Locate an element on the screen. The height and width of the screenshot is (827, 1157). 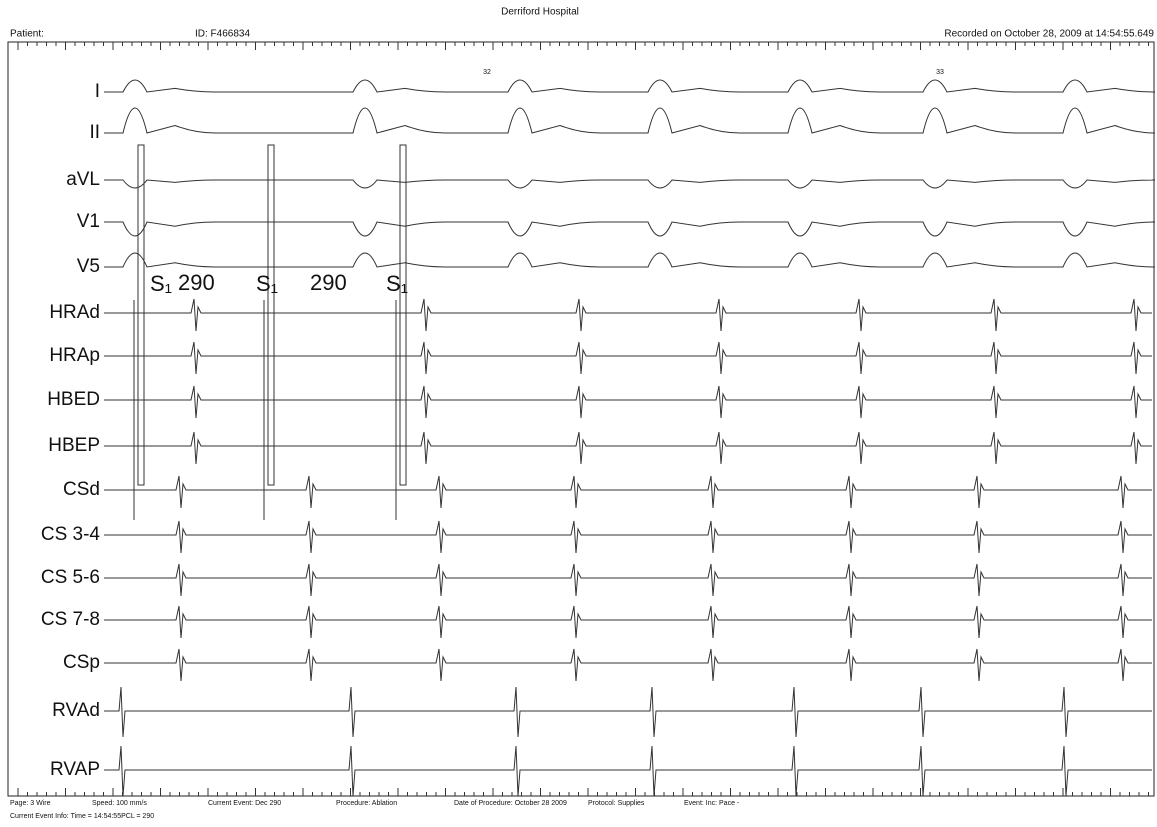
channel-label: CS 5-6 is located at coordinates (70, 577).